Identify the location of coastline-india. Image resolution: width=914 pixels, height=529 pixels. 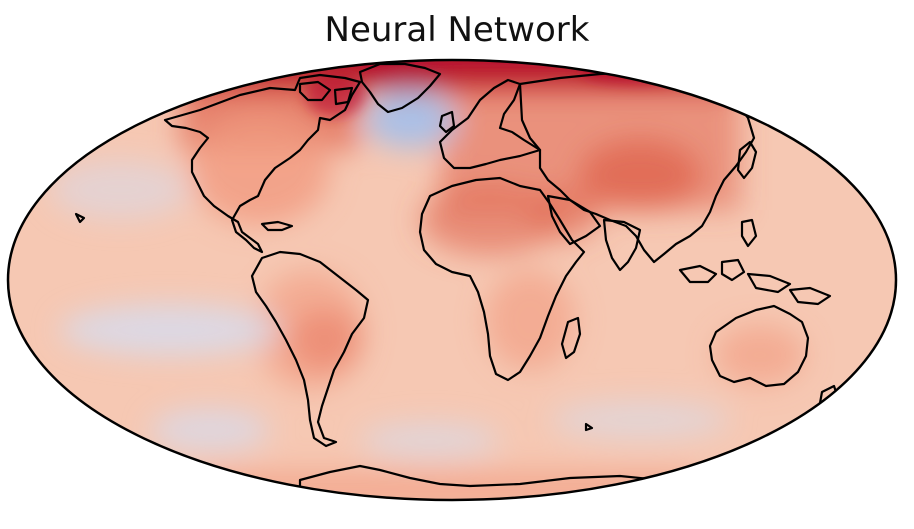
(622, 245).